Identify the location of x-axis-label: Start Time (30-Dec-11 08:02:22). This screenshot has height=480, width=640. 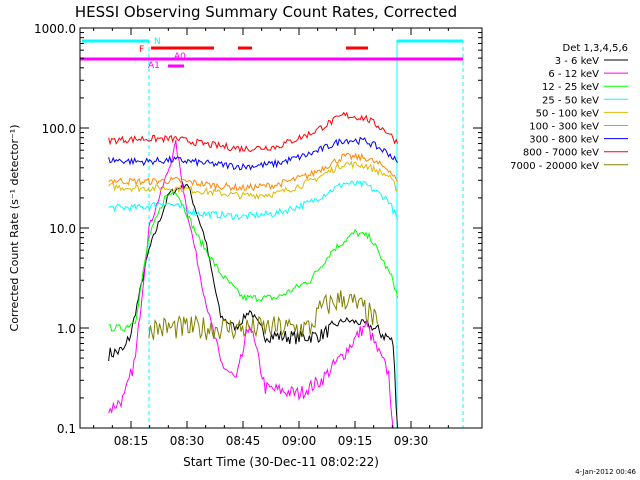
(281, 462).